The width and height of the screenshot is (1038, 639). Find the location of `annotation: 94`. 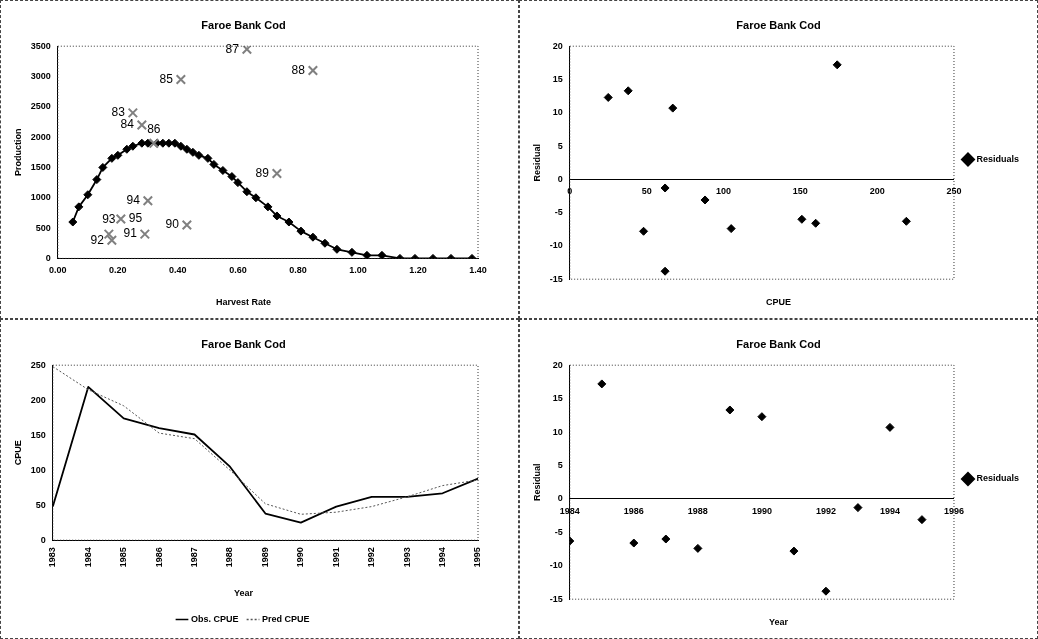

annotation: 94 is located at coordinates (133, 200).